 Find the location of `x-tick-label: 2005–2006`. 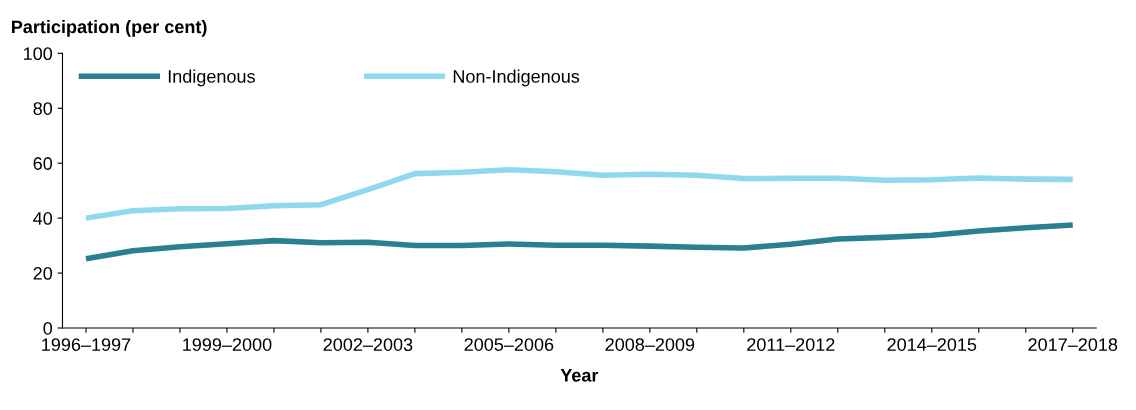

x-tick-label: 2005–2006 is located at coordinates (509, 344).